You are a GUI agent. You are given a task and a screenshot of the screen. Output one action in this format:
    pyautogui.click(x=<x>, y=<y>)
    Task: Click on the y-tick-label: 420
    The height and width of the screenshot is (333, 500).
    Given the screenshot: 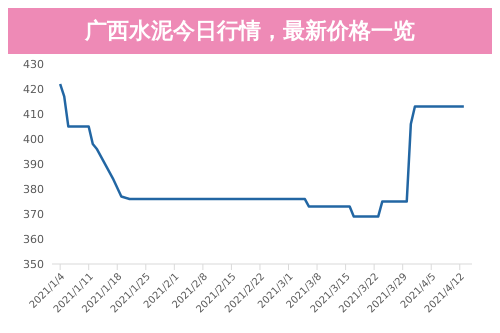 What is the action you would take?
    pyautogui.click(x=33, y=89)
    